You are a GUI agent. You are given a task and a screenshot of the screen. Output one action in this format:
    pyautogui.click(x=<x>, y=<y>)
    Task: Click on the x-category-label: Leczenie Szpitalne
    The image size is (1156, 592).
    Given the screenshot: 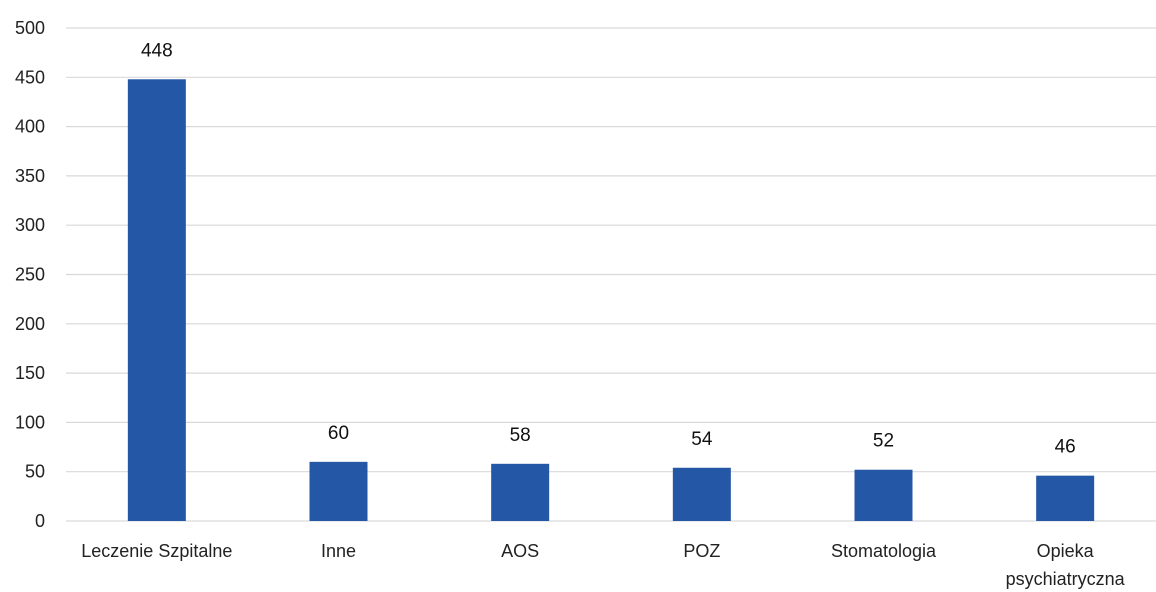 What is the action you would take?
    pyautogui.click(x=156, y=551)
    